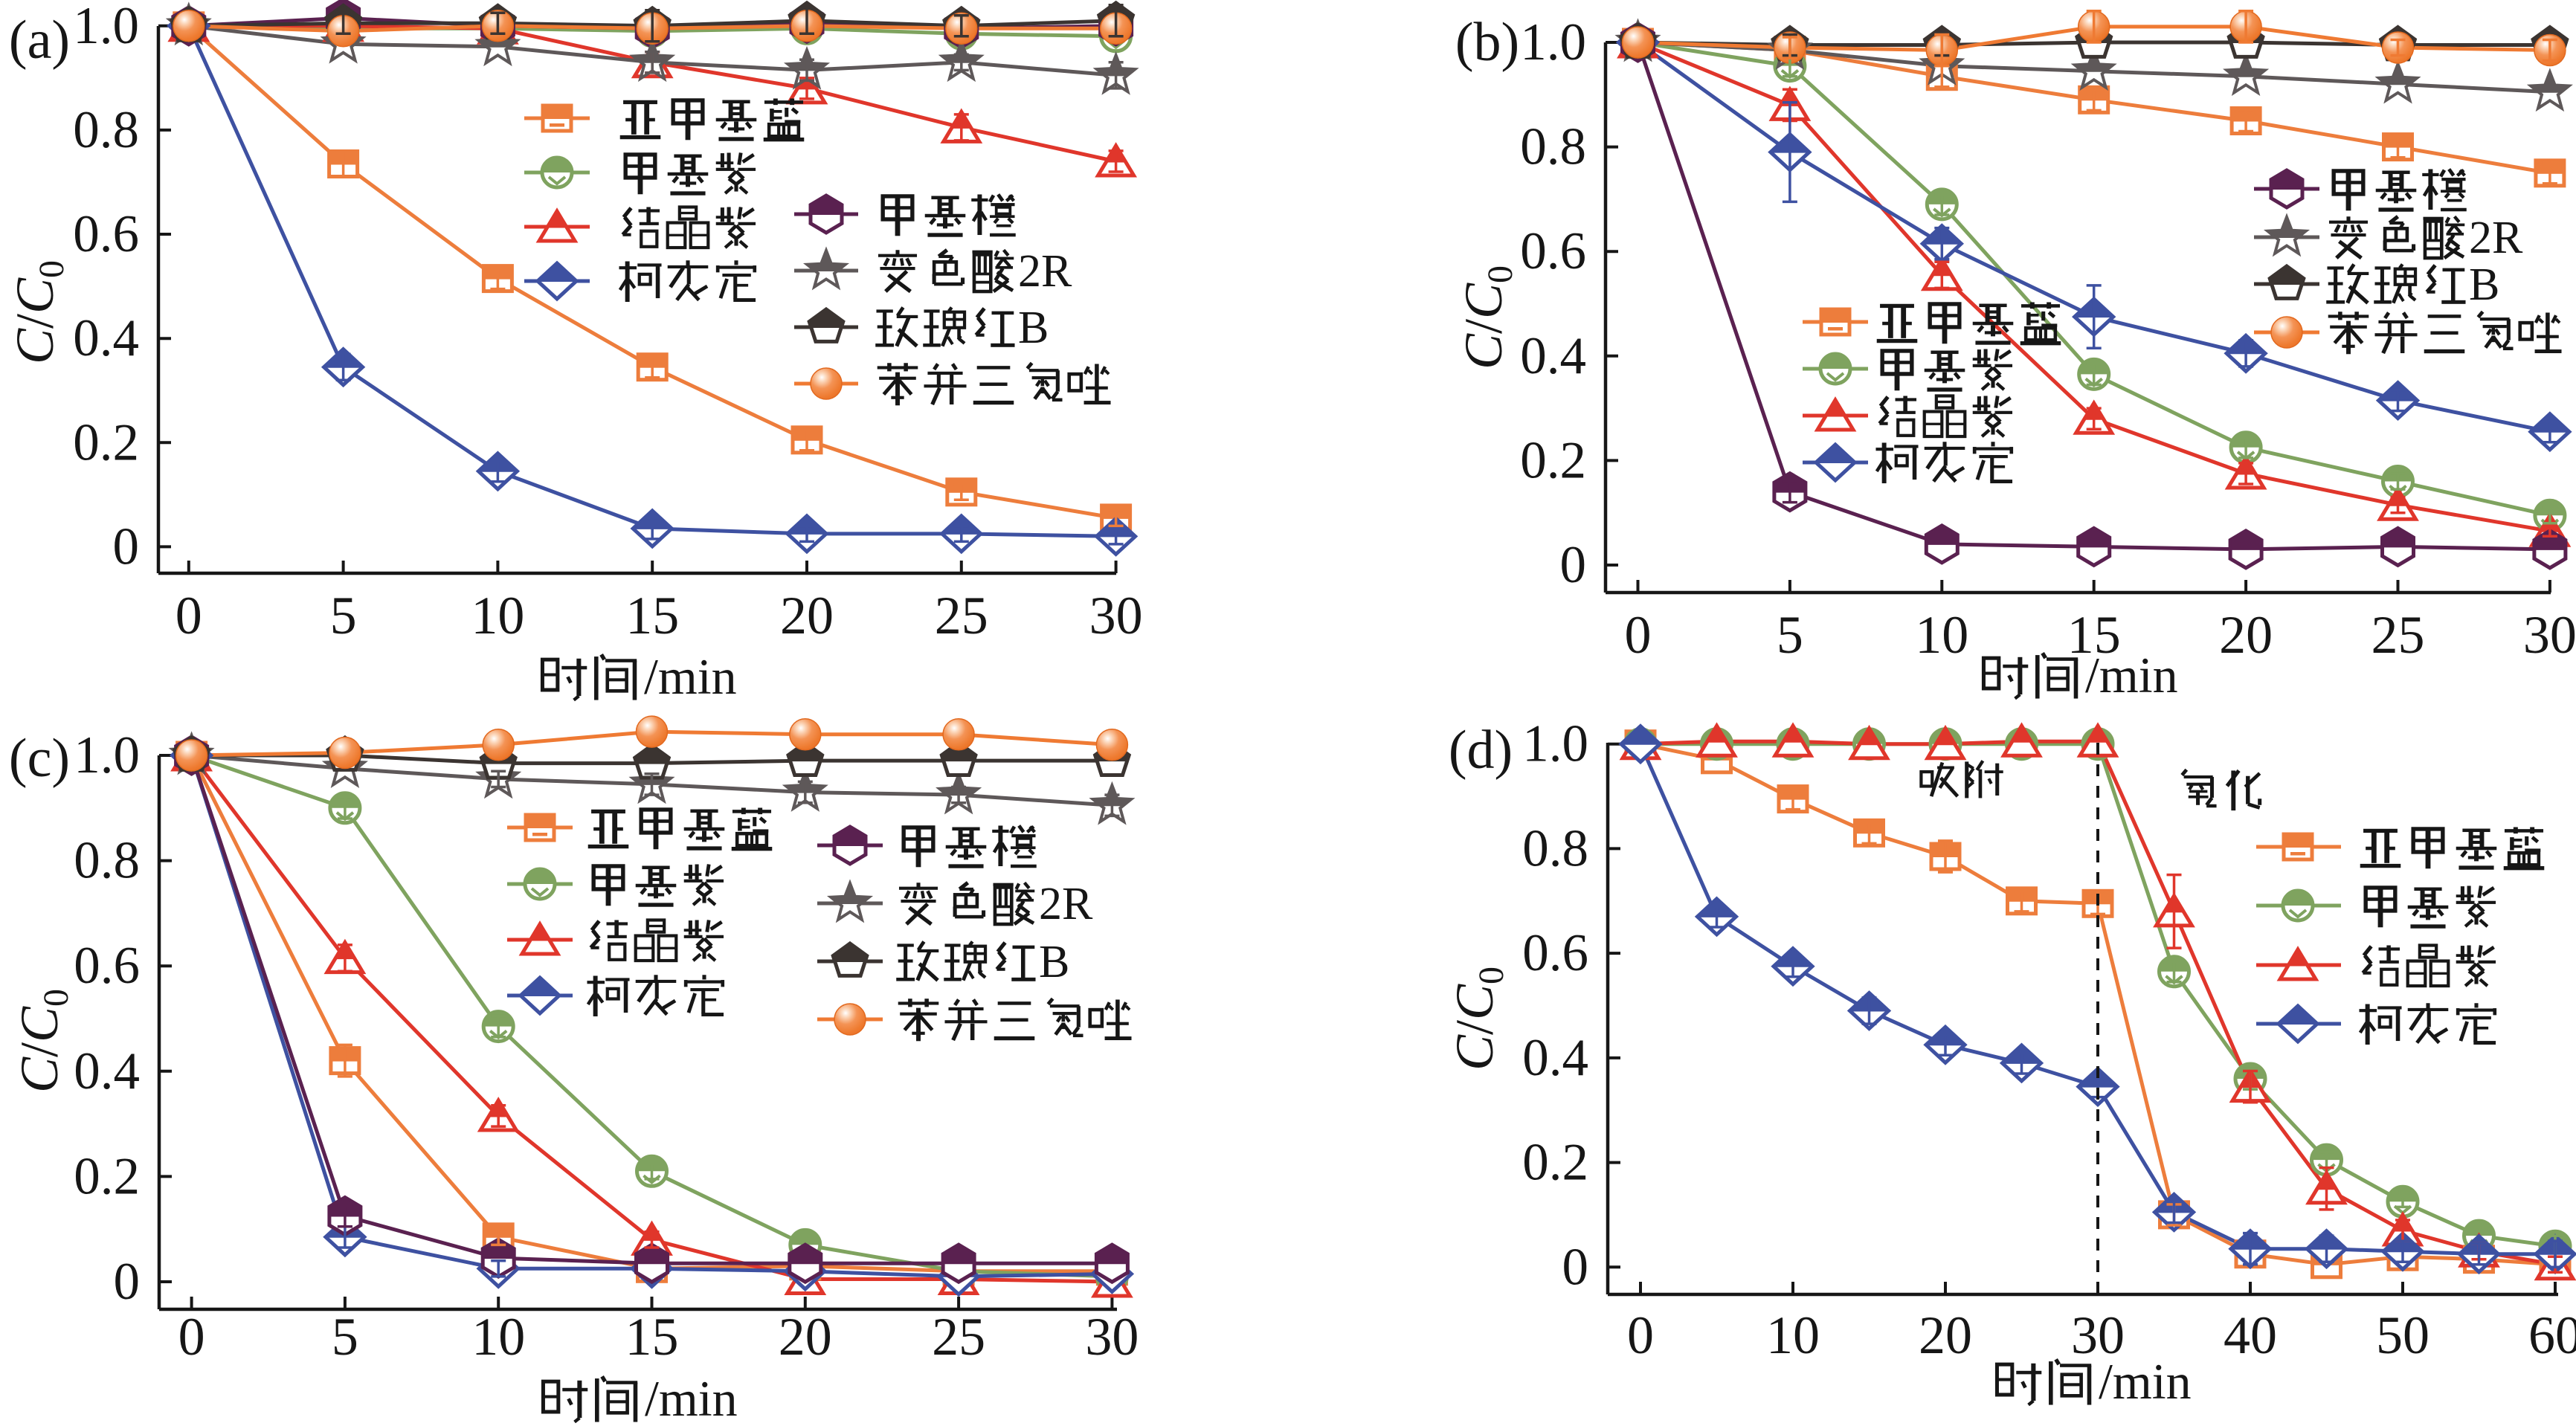 The height and width of the screenshot is (1426, 2576). What do you see at coordinates (39, 40) in the screenshot?
I see `svg-text: (a)` at bounding box center [39, 40].